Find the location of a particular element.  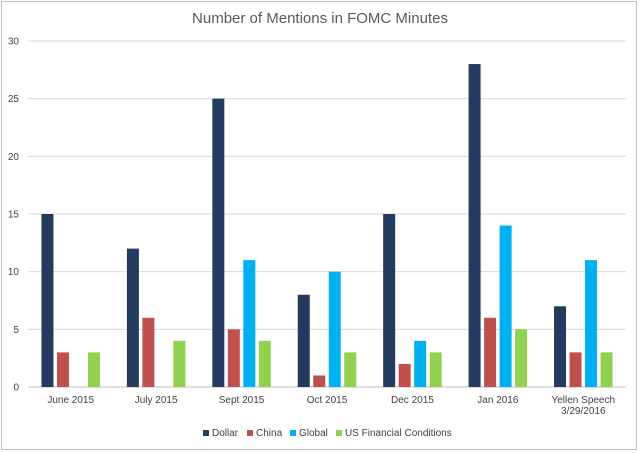

y-tick-label: 5 is located at coordinates (16, 330).